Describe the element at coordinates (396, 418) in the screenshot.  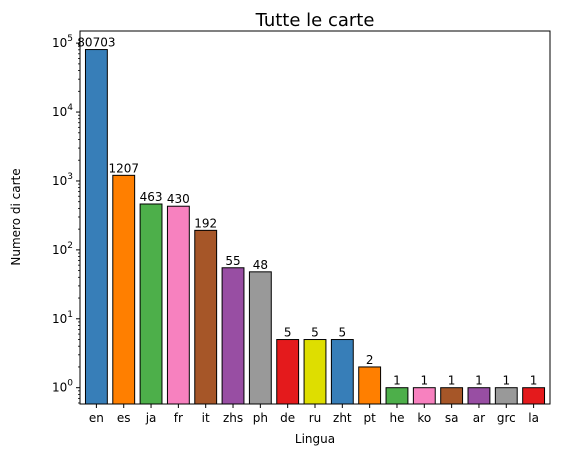
I see `x-tick-label-he: he` at that location.